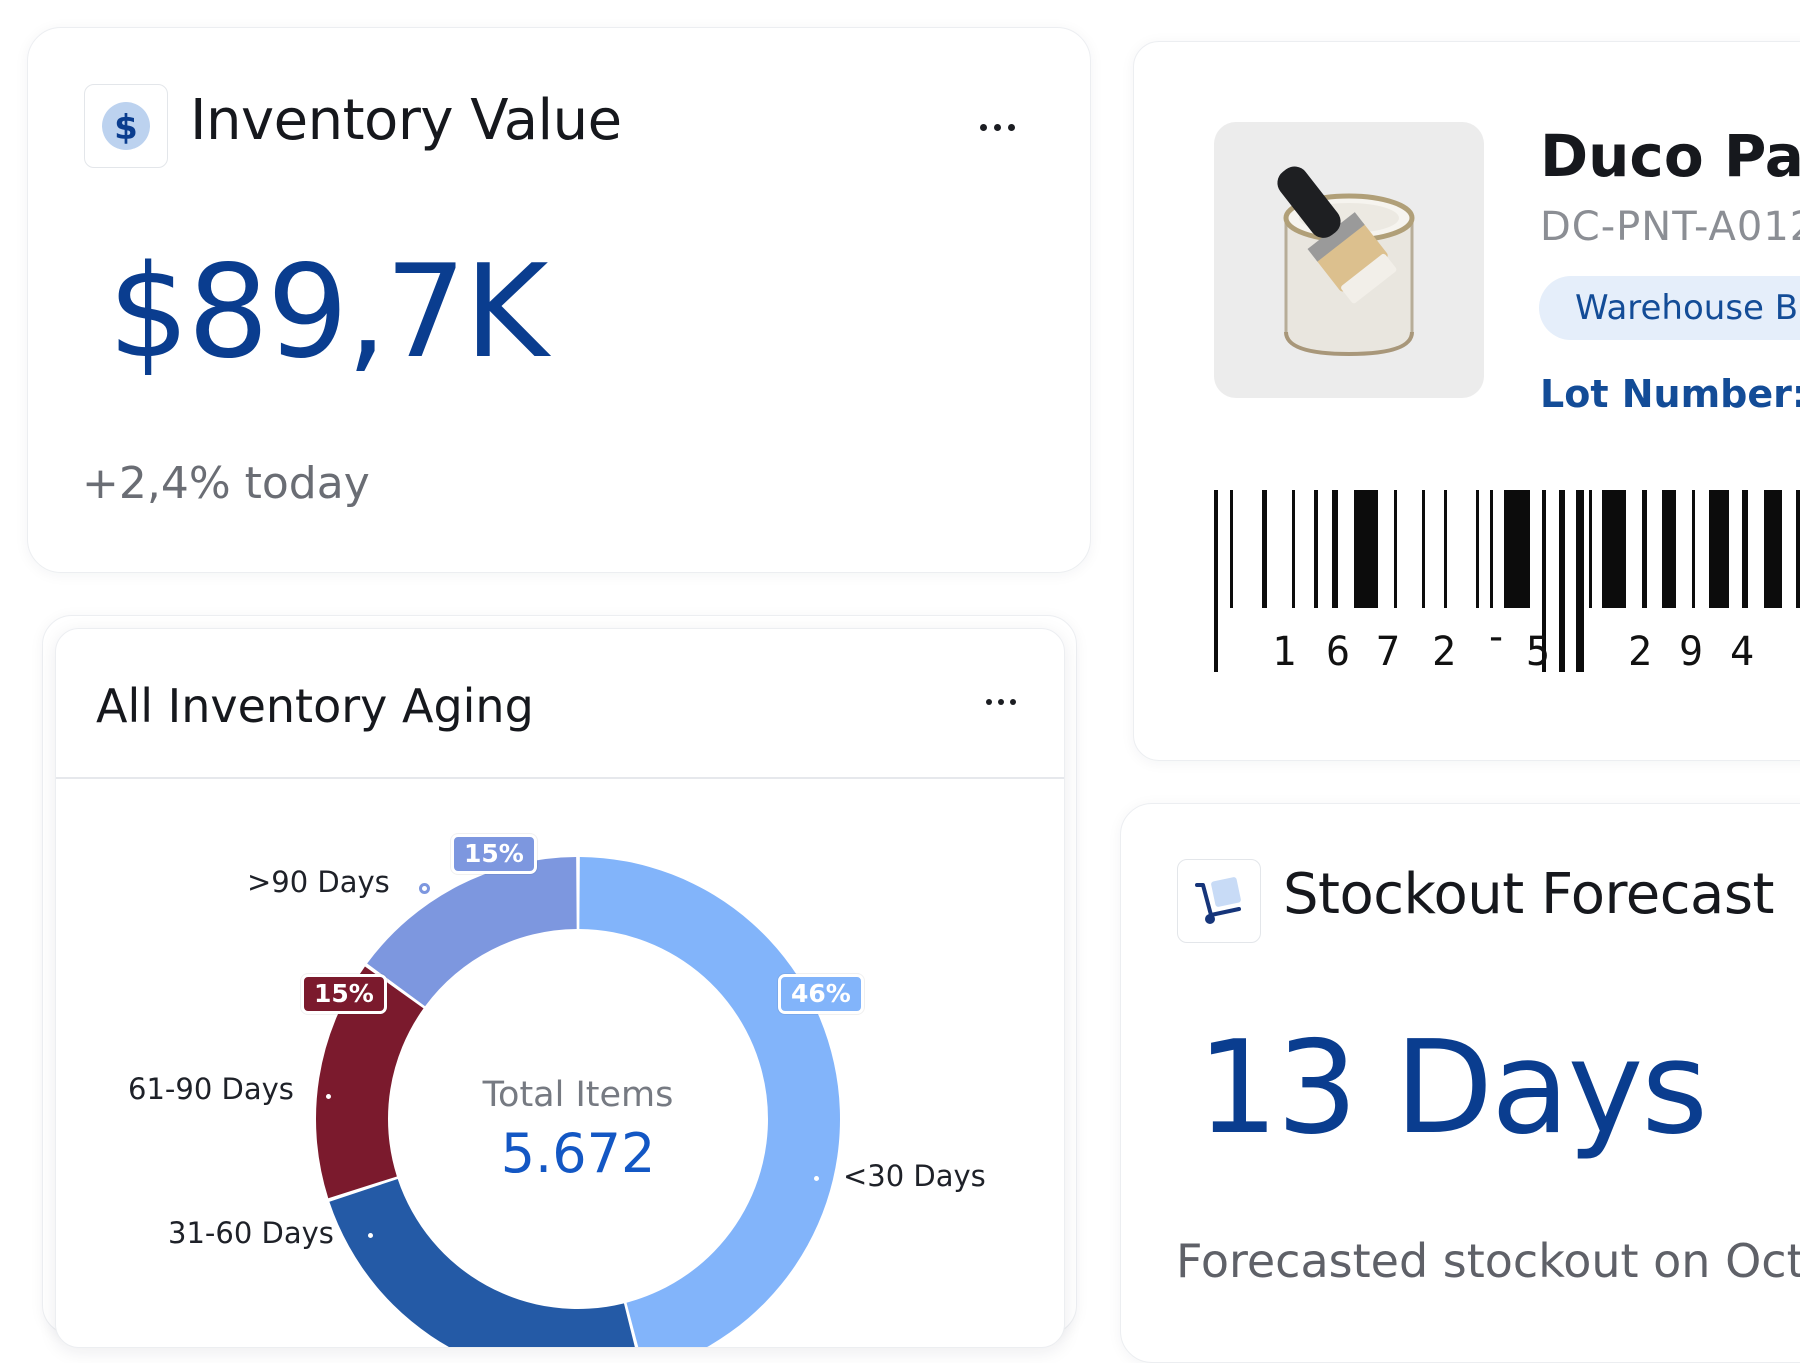  Describe the element at coordinates (1488, 1261) in the screenshot. I see `stockout-subtitle: Forecasted stockout on Oct` at that location.